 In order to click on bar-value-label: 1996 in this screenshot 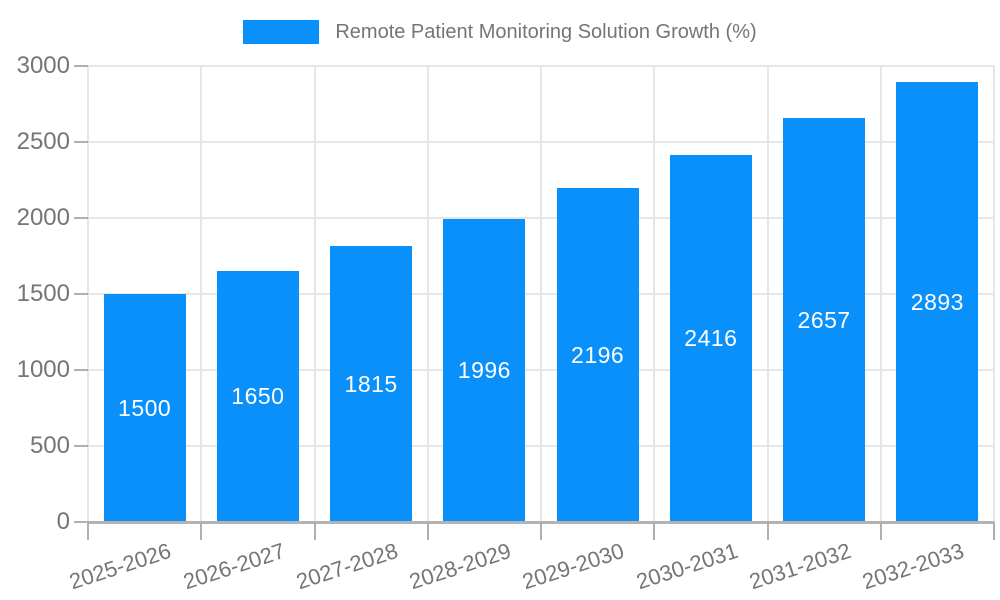, I will do `click(484, 370)`.